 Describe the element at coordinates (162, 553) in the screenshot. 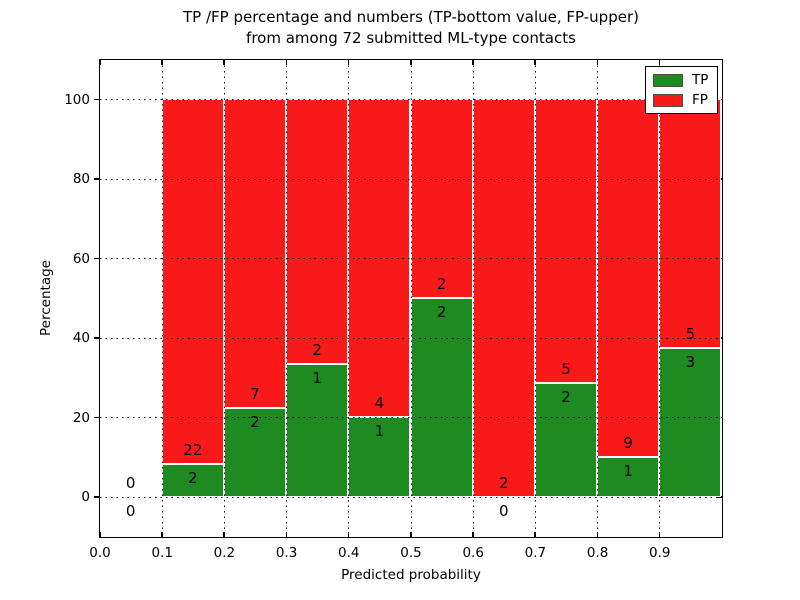

I see `x-tick-label-0.1: 0.1` at that location.